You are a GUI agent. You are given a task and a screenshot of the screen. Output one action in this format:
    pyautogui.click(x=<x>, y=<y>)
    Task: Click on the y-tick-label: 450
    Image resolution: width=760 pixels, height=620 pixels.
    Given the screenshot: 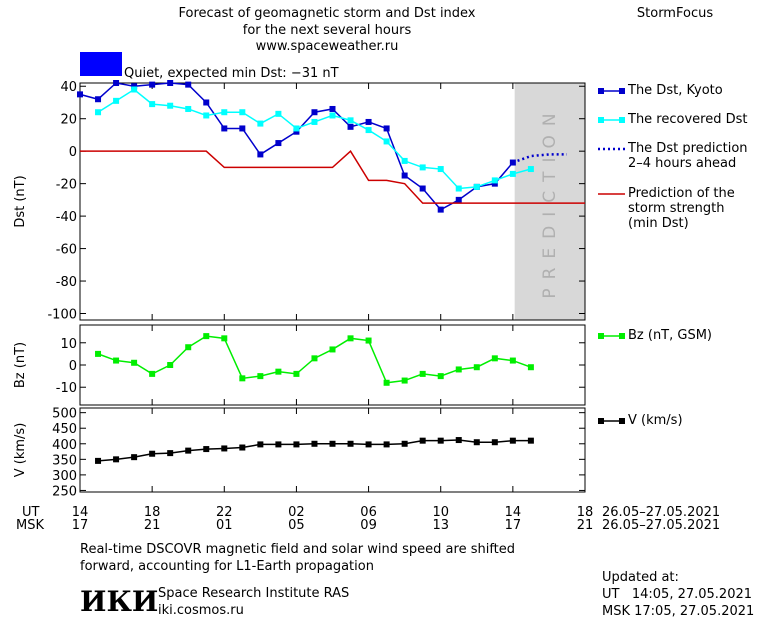 What is the action you would take?
    pyautogui.click(x=64, y=429)
    